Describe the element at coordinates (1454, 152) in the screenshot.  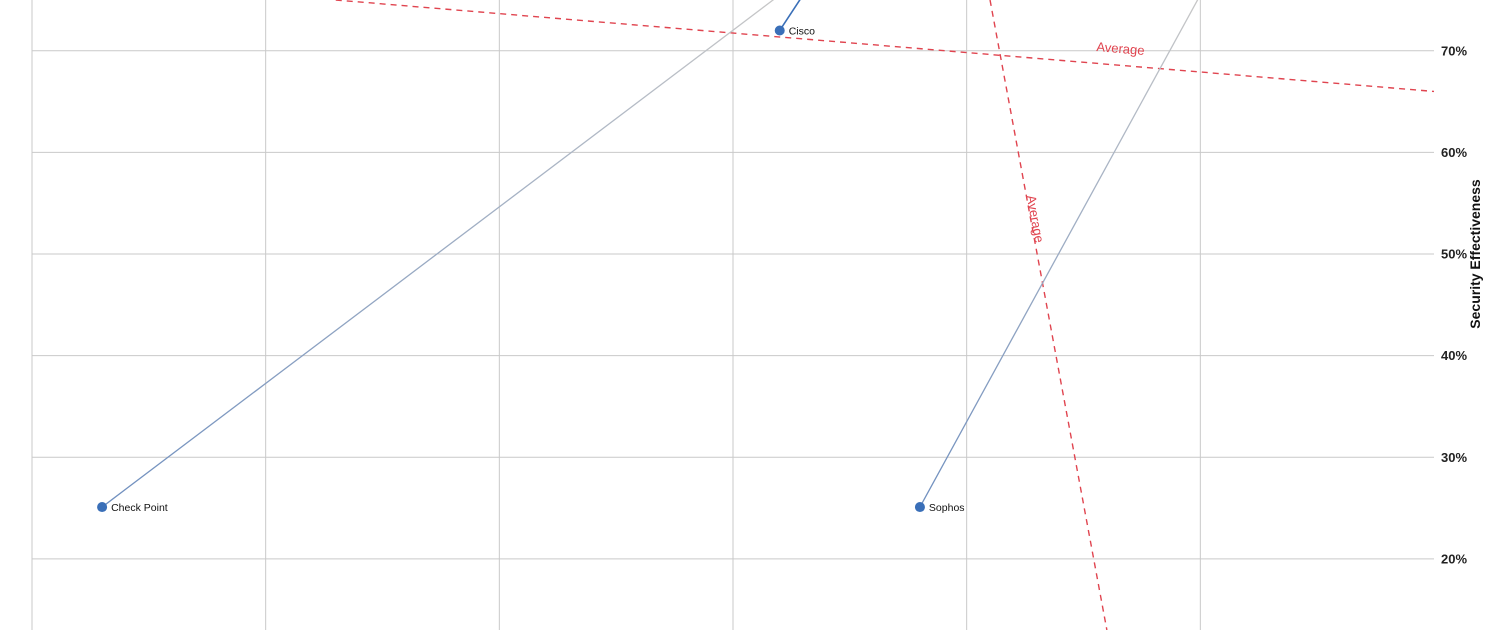
I see `y-tick-label: 60%` at that location.